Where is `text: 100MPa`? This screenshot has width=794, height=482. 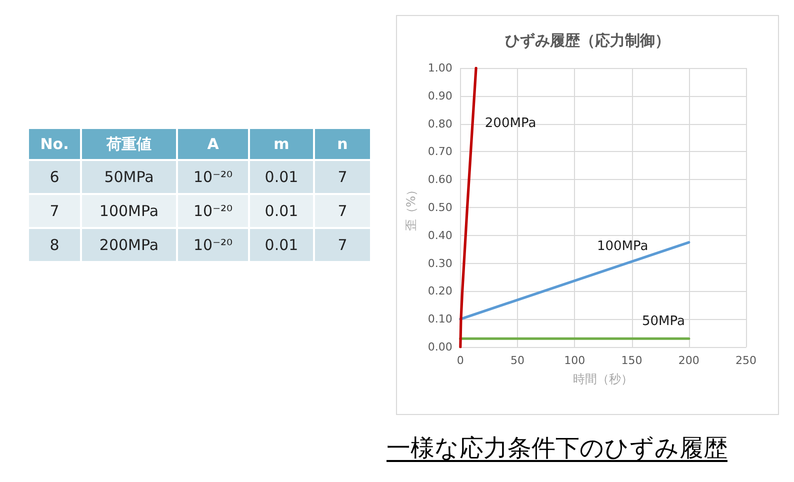 text: 100MPa is located at coordinates (129, 211).